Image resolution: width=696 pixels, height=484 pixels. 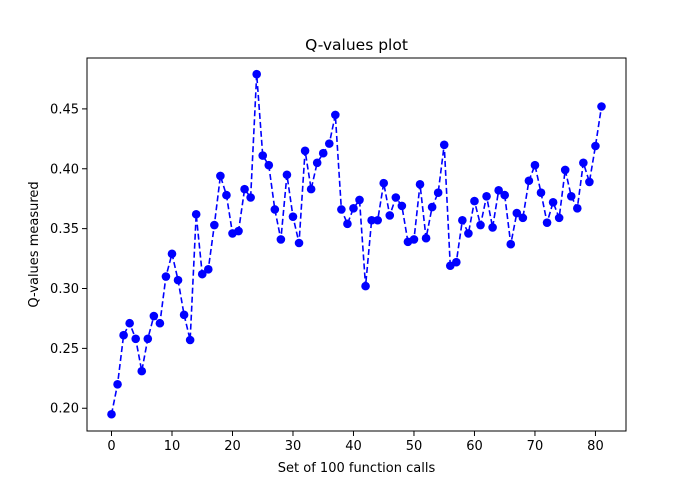 I want to click on x-tick-label: 40, so click(x=353, y=446).